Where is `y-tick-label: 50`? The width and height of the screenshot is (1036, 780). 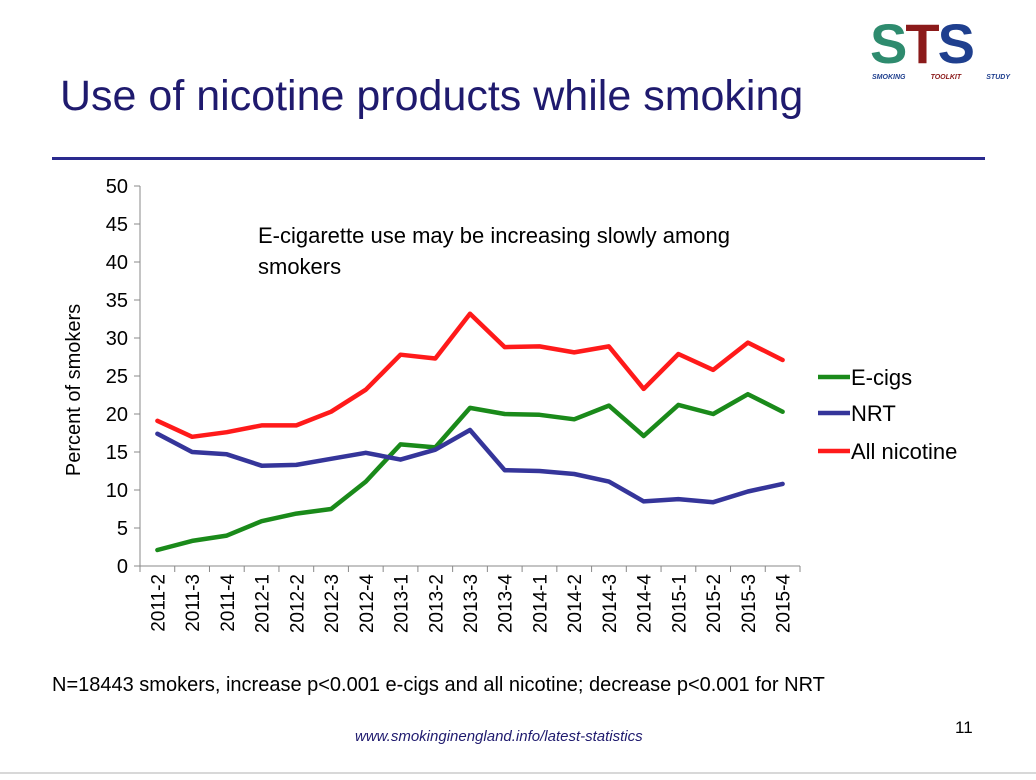
y-tick-label: 50 is located at coordinates (117, 187).